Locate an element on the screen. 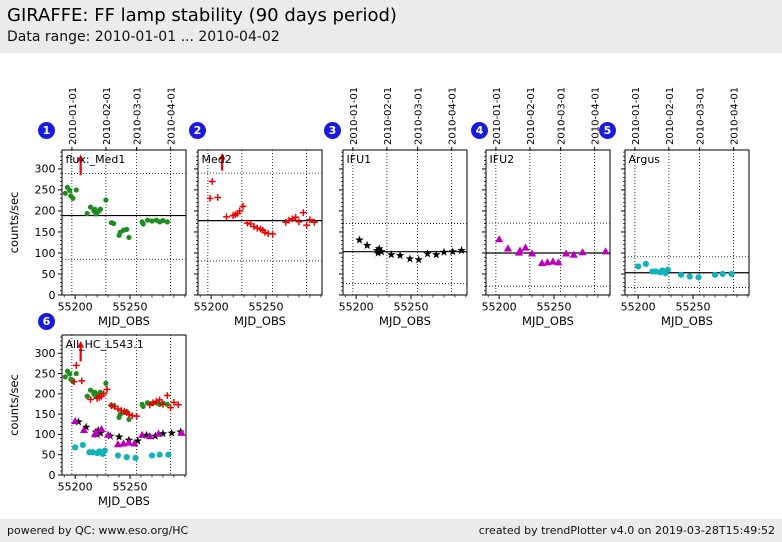 This screenshot has height=542, width=782. svg-text: All_HC_L543.1 is located at coordinates (105, 344).